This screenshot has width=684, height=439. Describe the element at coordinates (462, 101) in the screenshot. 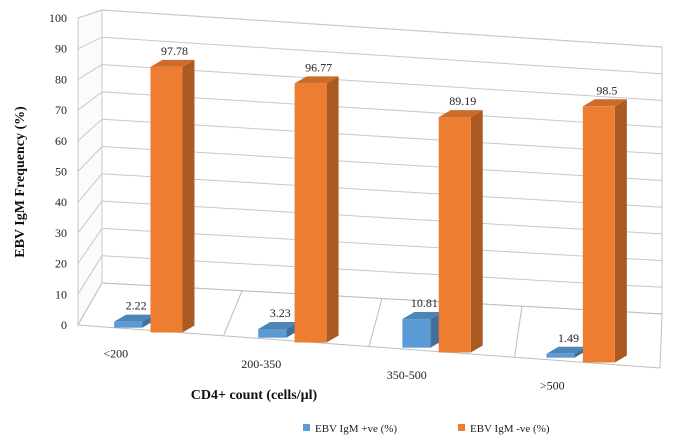

I see `data-label: 89.19` at that location.